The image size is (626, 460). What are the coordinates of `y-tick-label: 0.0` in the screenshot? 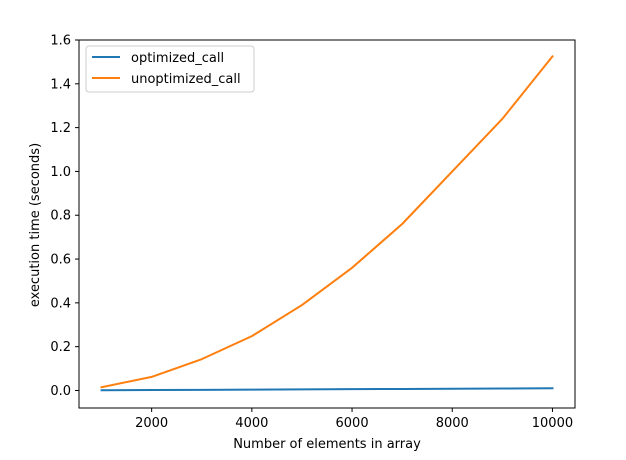 It's located at (60, 391).